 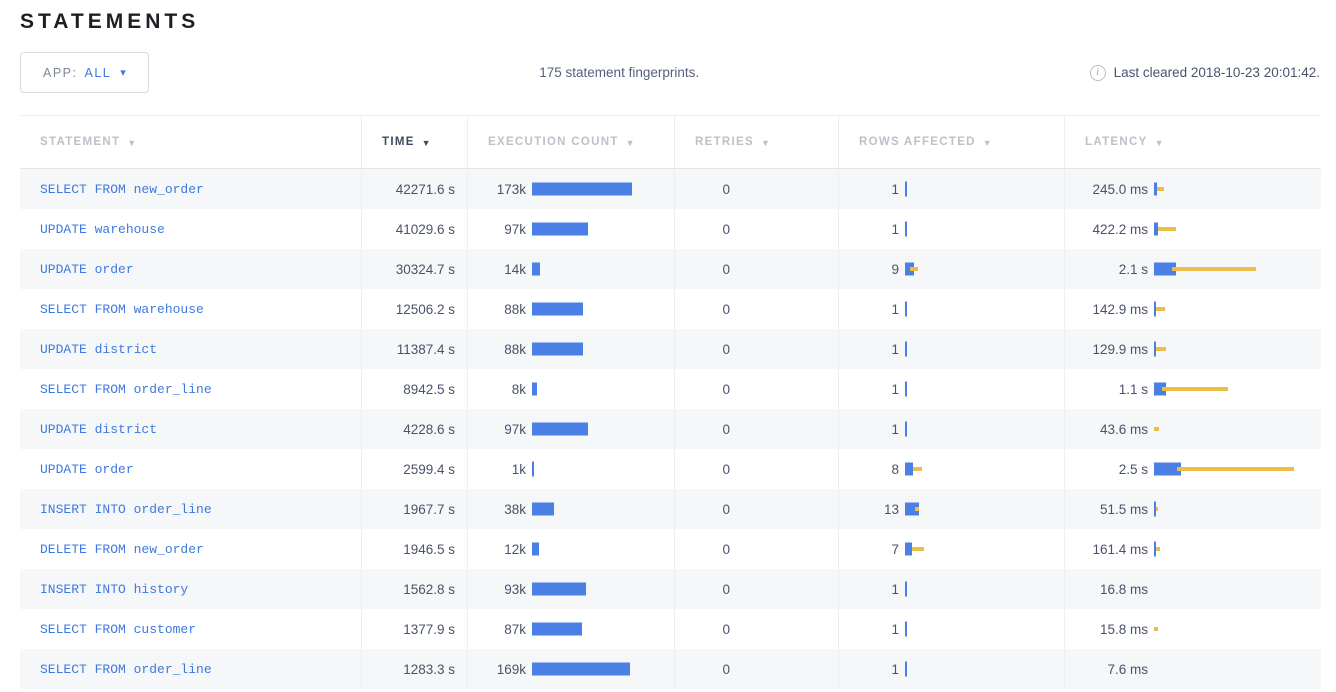 I want to click on rows-affected-value: 7, so click(x=895, y=549).